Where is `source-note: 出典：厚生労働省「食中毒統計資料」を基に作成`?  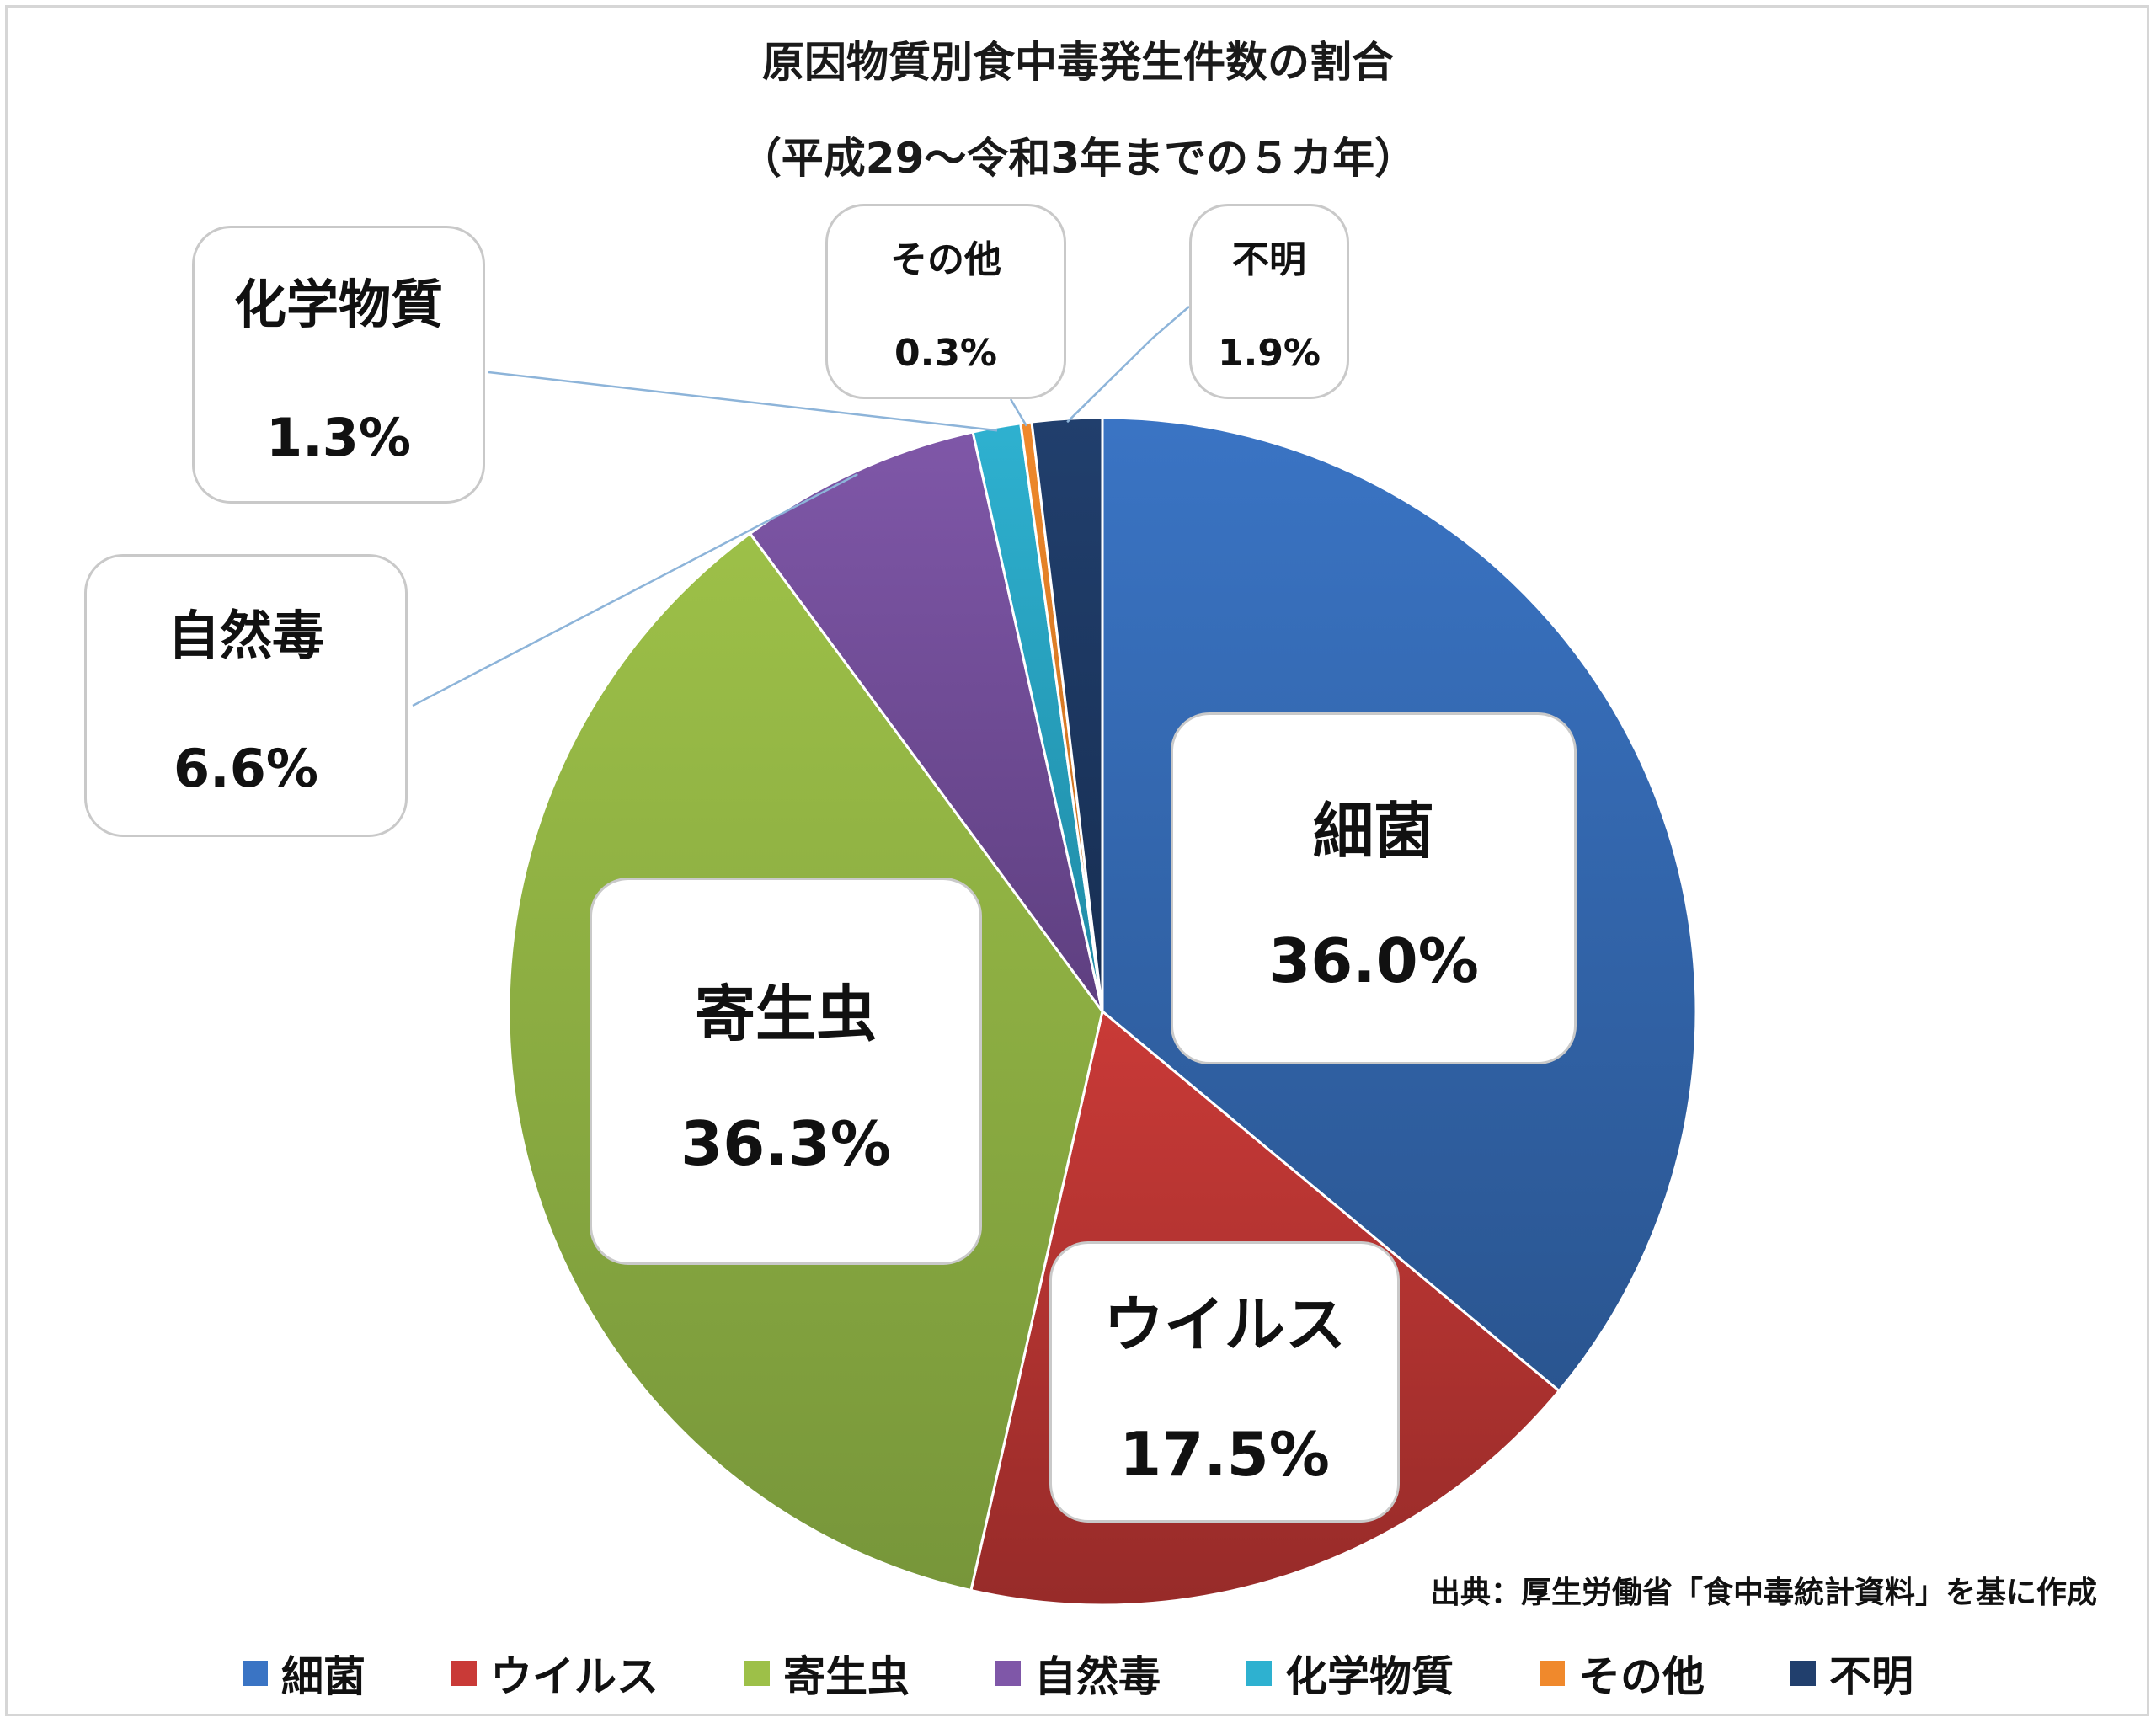 source-note: 出典：厚生労働省「食中毒統計資料」を基に作成 is located at coordinates (1763, 1593).